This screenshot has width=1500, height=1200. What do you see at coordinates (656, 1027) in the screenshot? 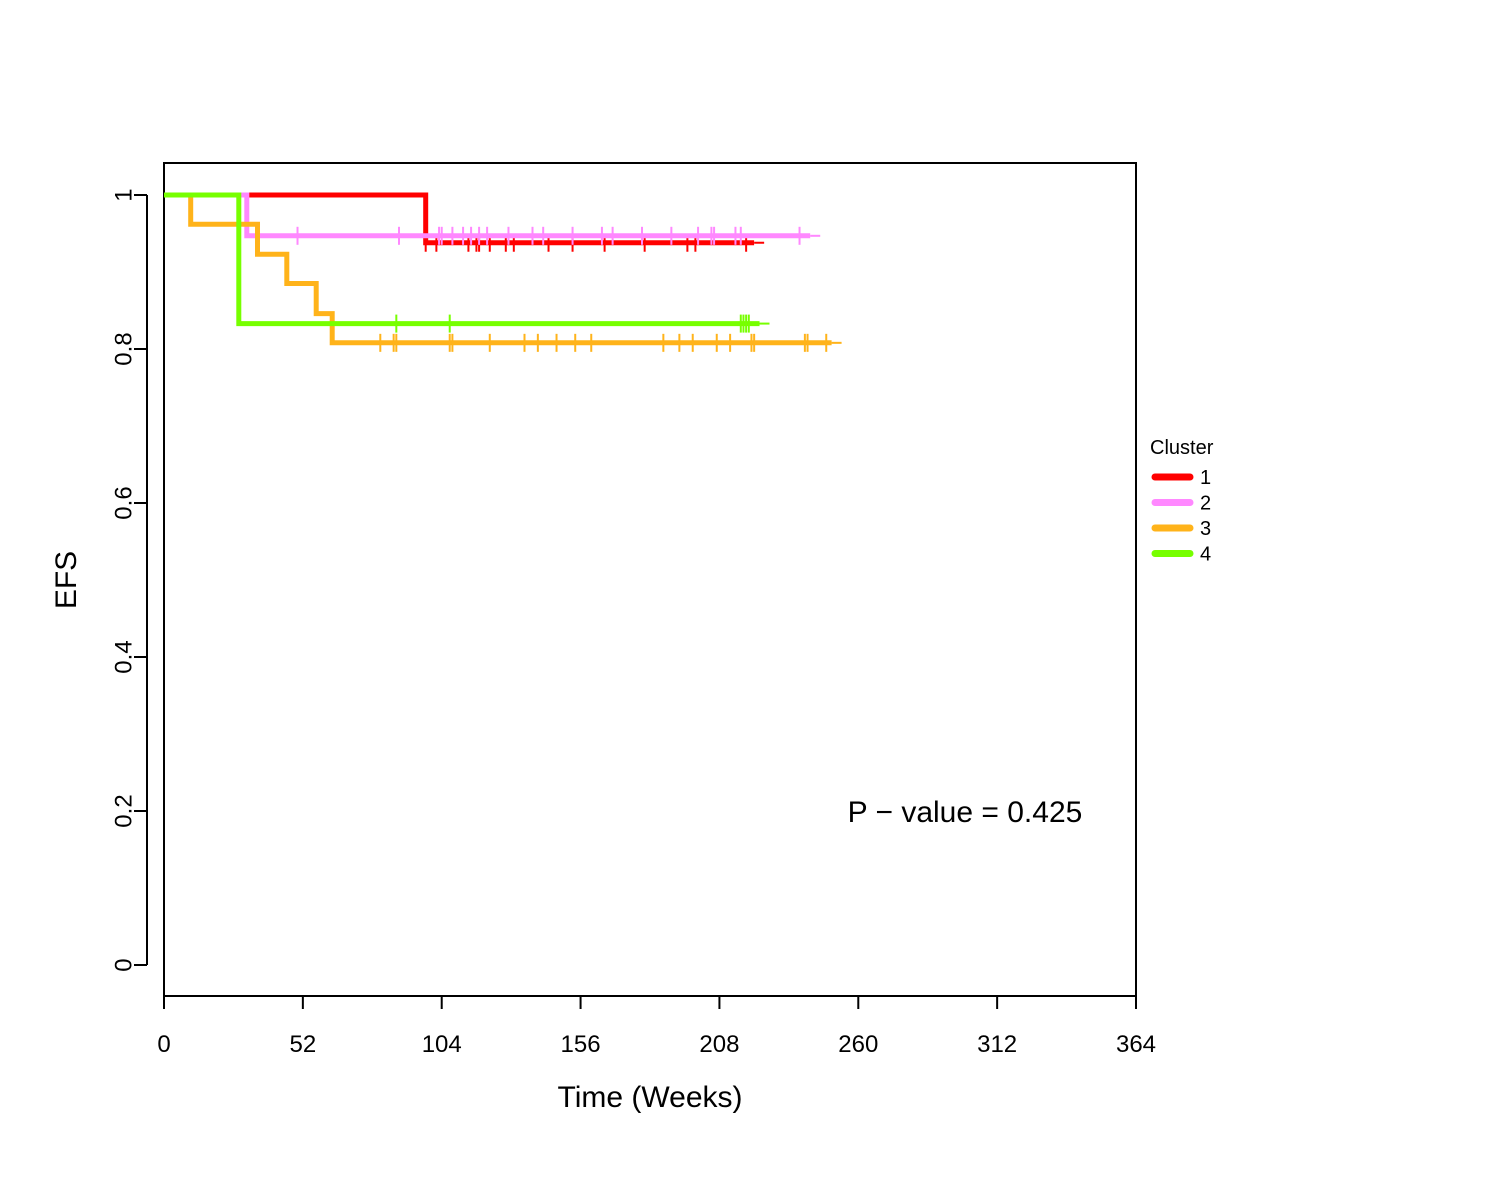
I see `x-axis: 0 52 104 156 208 260 312 364` at bounding box center [656, 1027].